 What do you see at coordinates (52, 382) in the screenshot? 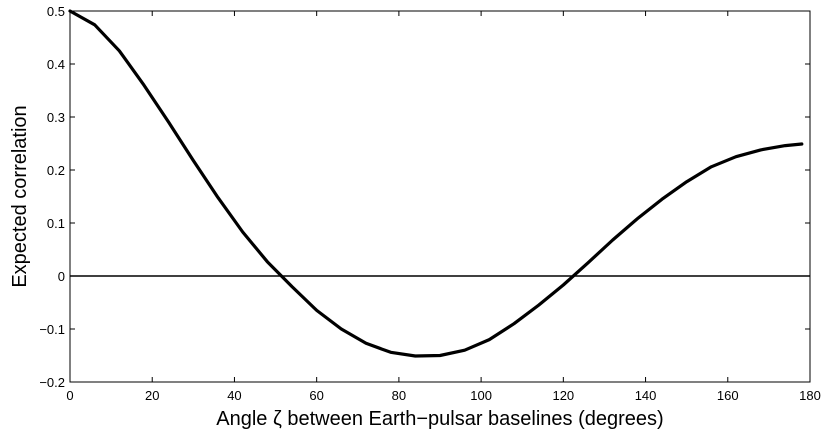
I see `y-tick-label: −0.2` at bounding box center [52, 382].